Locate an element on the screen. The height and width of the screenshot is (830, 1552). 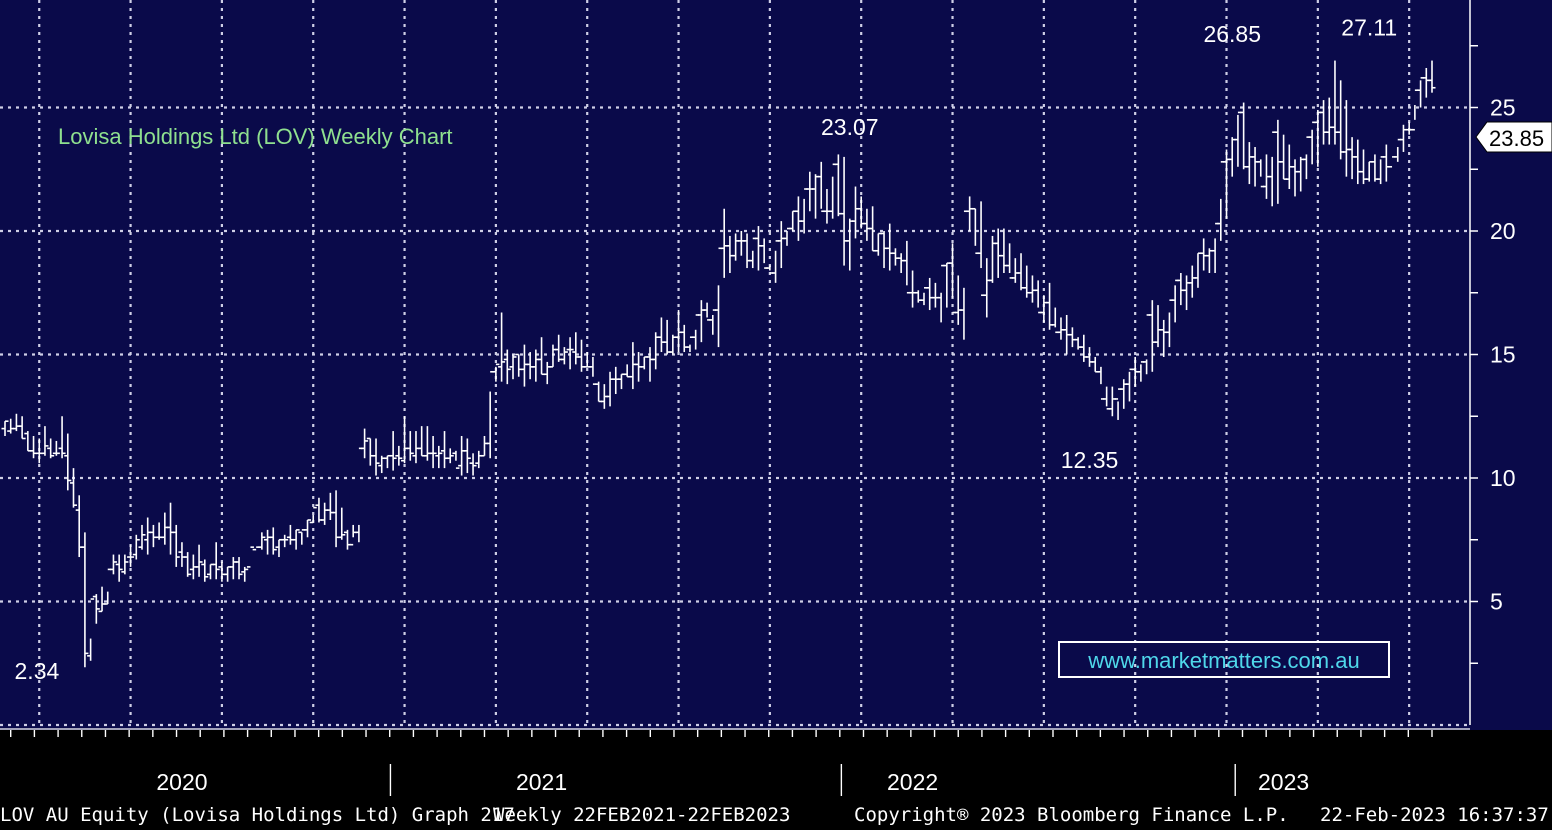
x-tick-label: 2023 is located at coordinates (1283, 782).